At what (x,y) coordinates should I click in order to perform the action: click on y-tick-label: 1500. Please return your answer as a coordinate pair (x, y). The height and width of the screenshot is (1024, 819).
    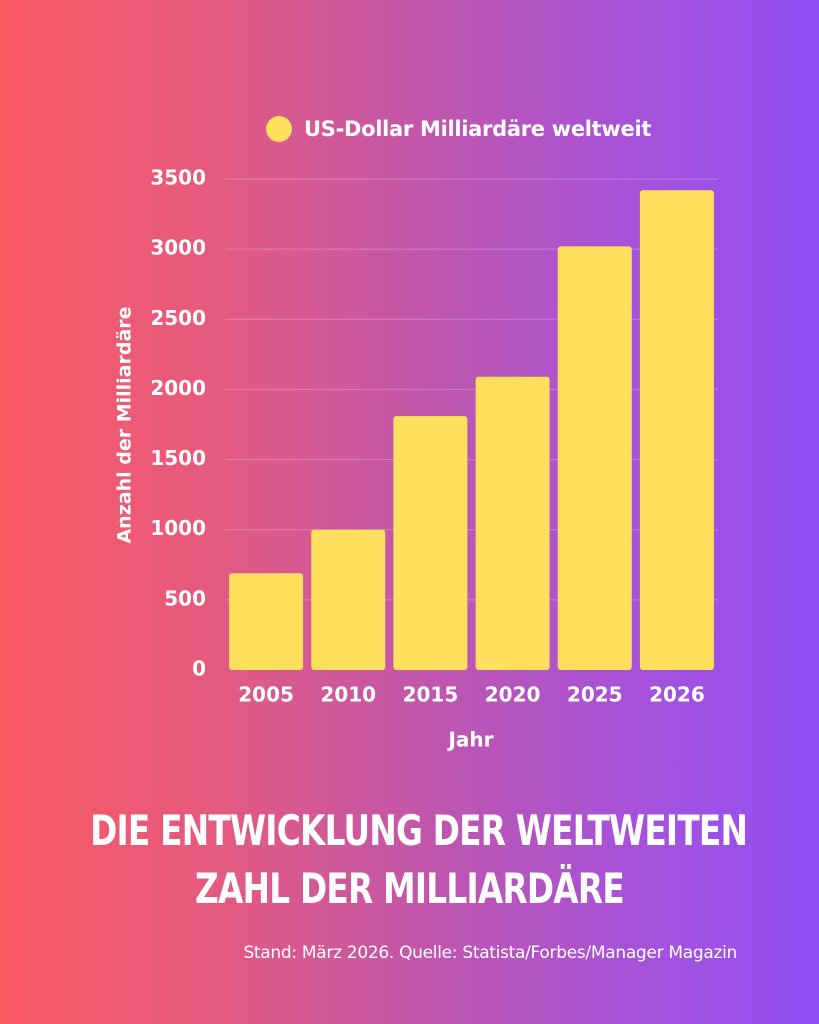
    Looking at the image, I should click on (178, 458).